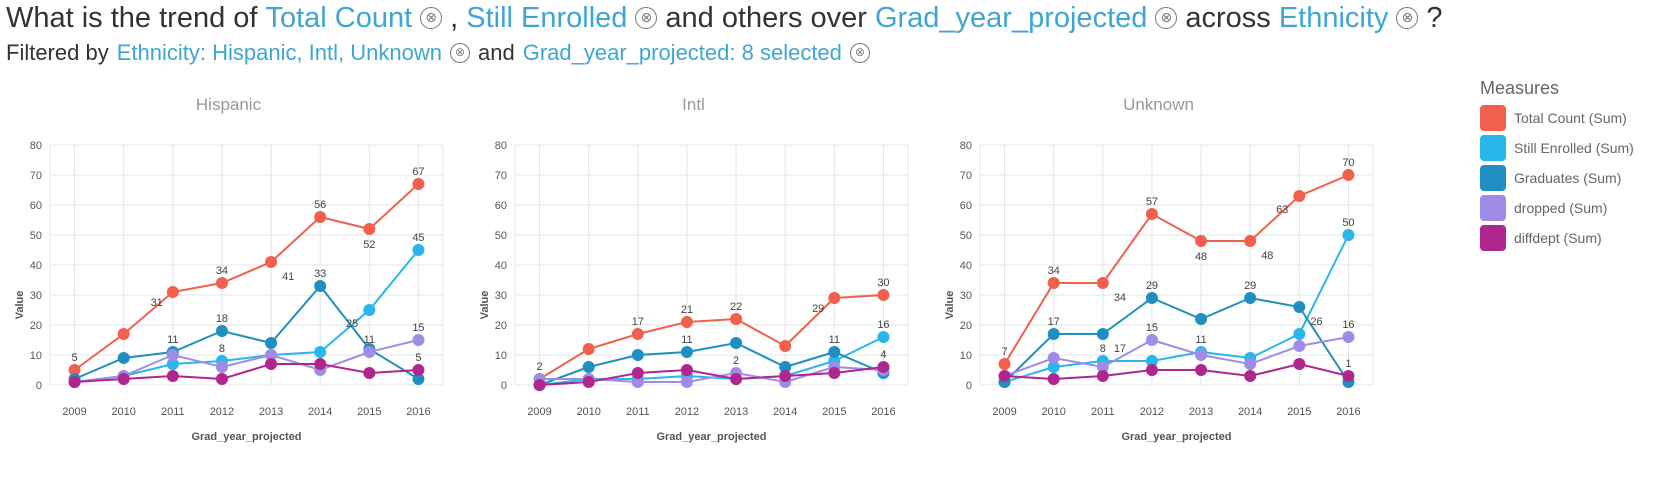 Image resolution: width=1656 pixels, height=480 pixels. Describe the element at coordinates (1568, 148) in the screenshot. I see `legend-item: Still Enrolled (Sum)` at that location.